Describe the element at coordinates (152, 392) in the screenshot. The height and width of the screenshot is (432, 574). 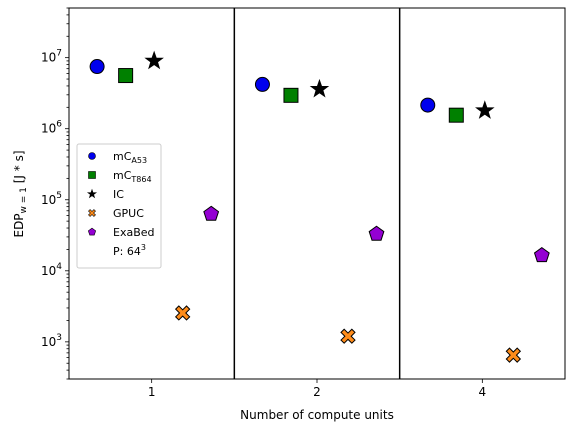
I see `x-tick-label: 1` at that location.